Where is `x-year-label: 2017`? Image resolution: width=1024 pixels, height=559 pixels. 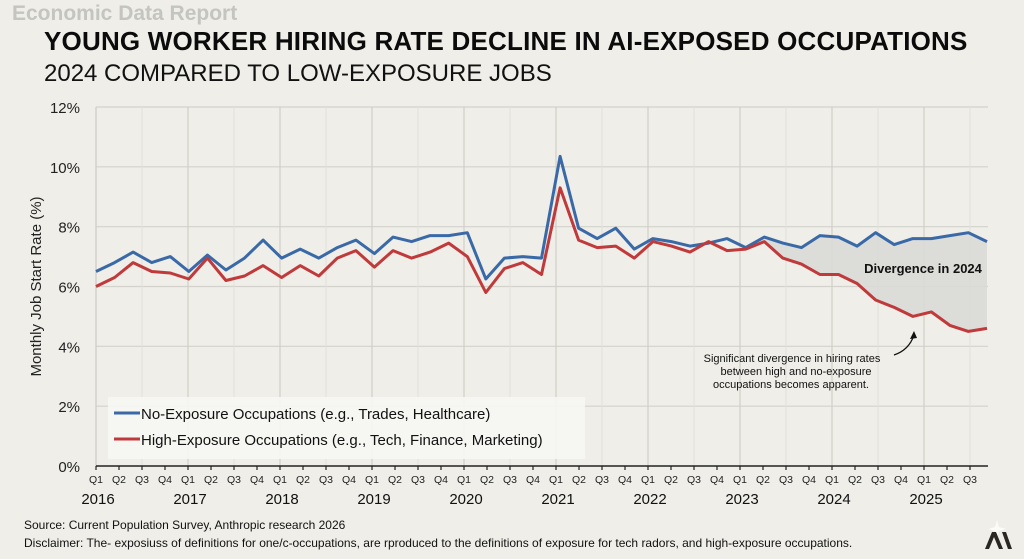
x-year-label: 2017 is located at coordinates (189, 499).